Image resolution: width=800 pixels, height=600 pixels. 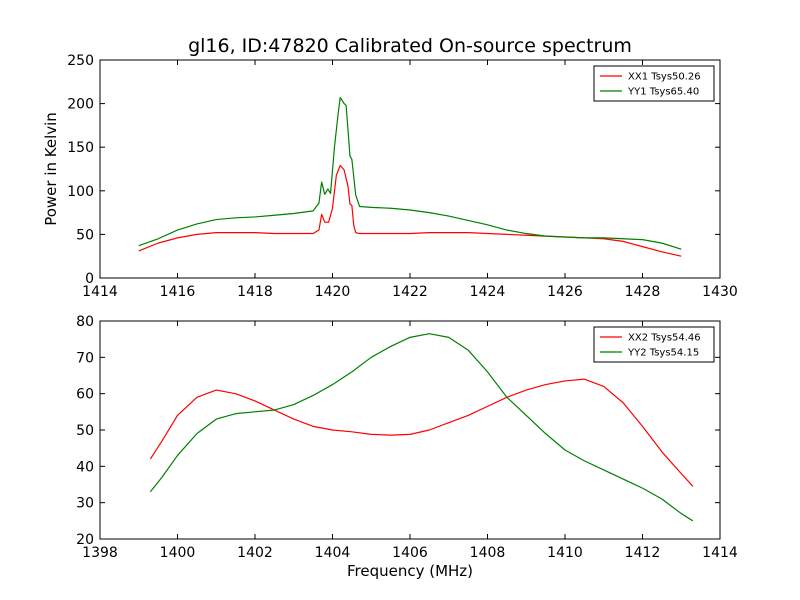 I want to click on legend-entry: XX2 Tsys54.46, so click(x=664, y=338).